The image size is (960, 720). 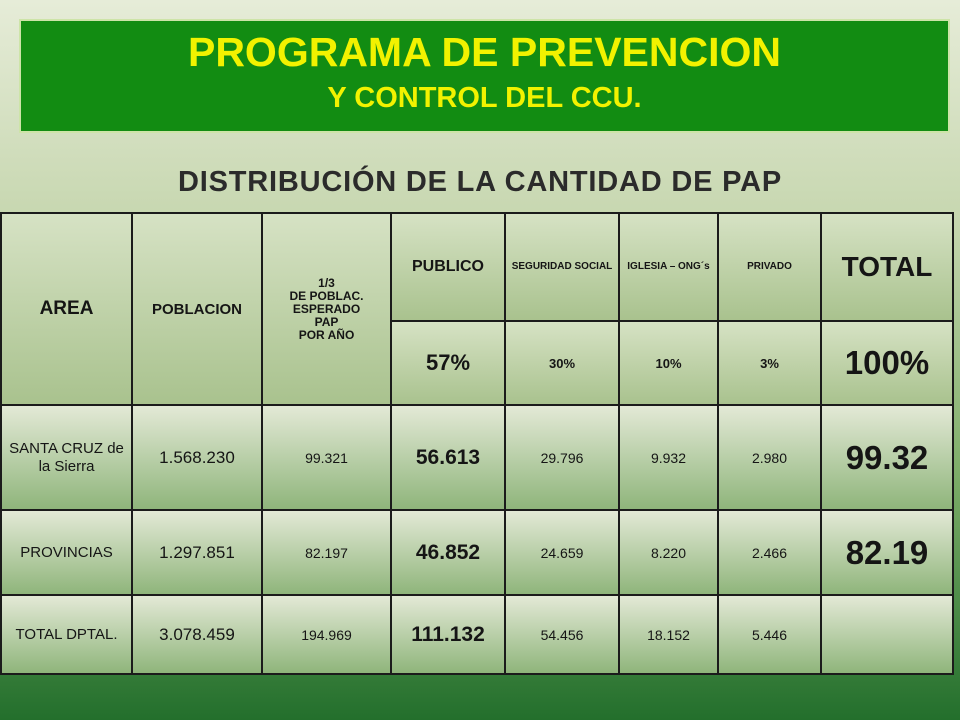 I want to click on title-line-2: Y CONTROL DEL CCU., so click(x=484, y=98).